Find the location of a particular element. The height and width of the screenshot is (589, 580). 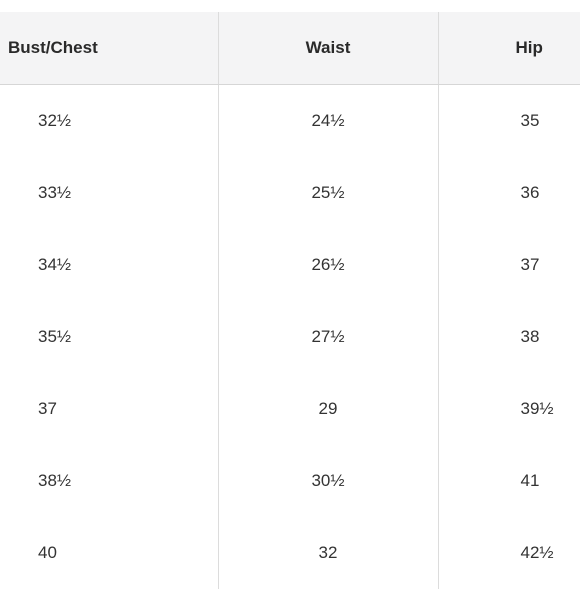

table-row: 33½ 25½ 36 is located at coordinates (290, 193).